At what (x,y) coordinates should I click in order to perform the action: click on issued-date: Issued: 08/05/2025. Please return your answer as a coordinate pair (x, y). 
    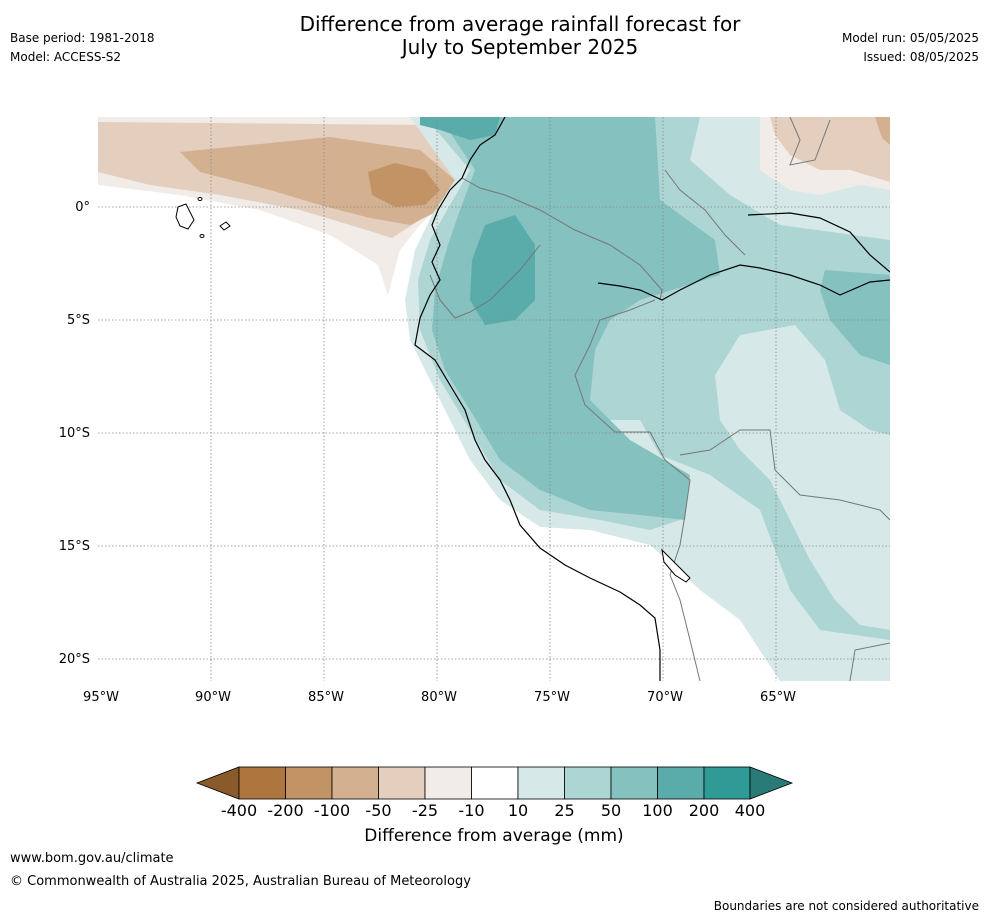
    Looking at the image, I should click on (921, 57).